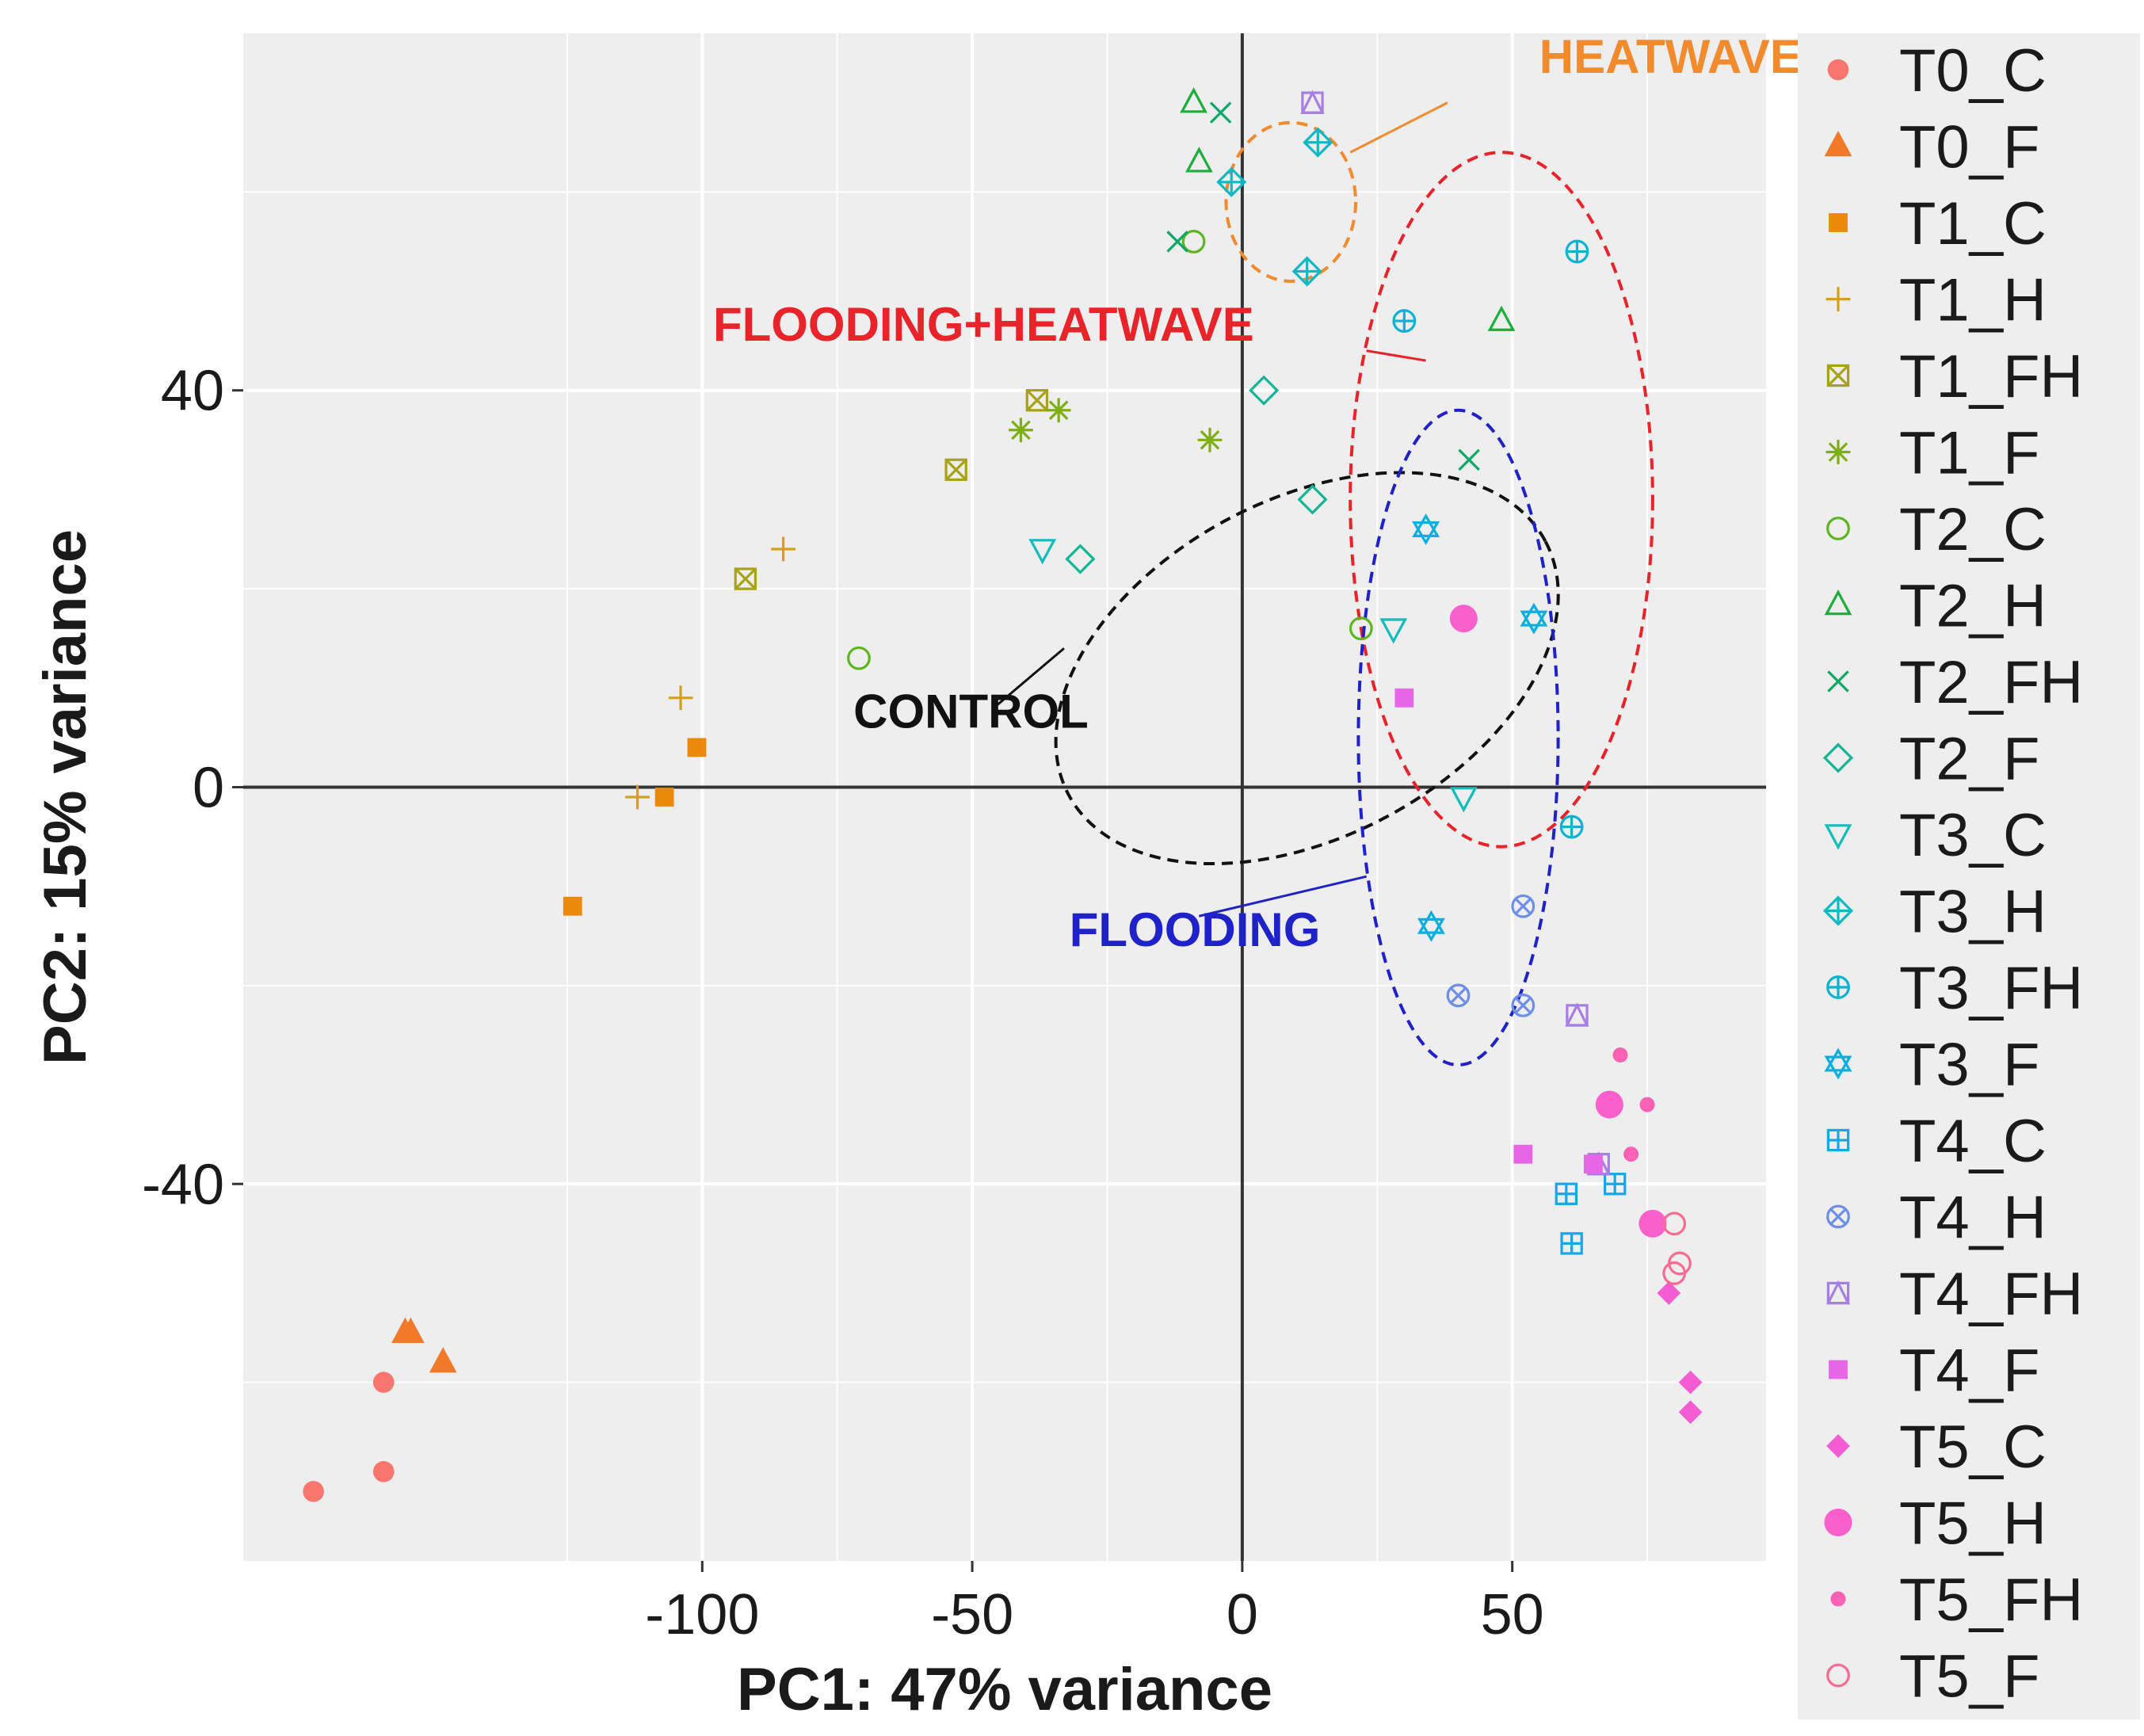  I want to click on legend-label: T2_H, so click(1973, 606).